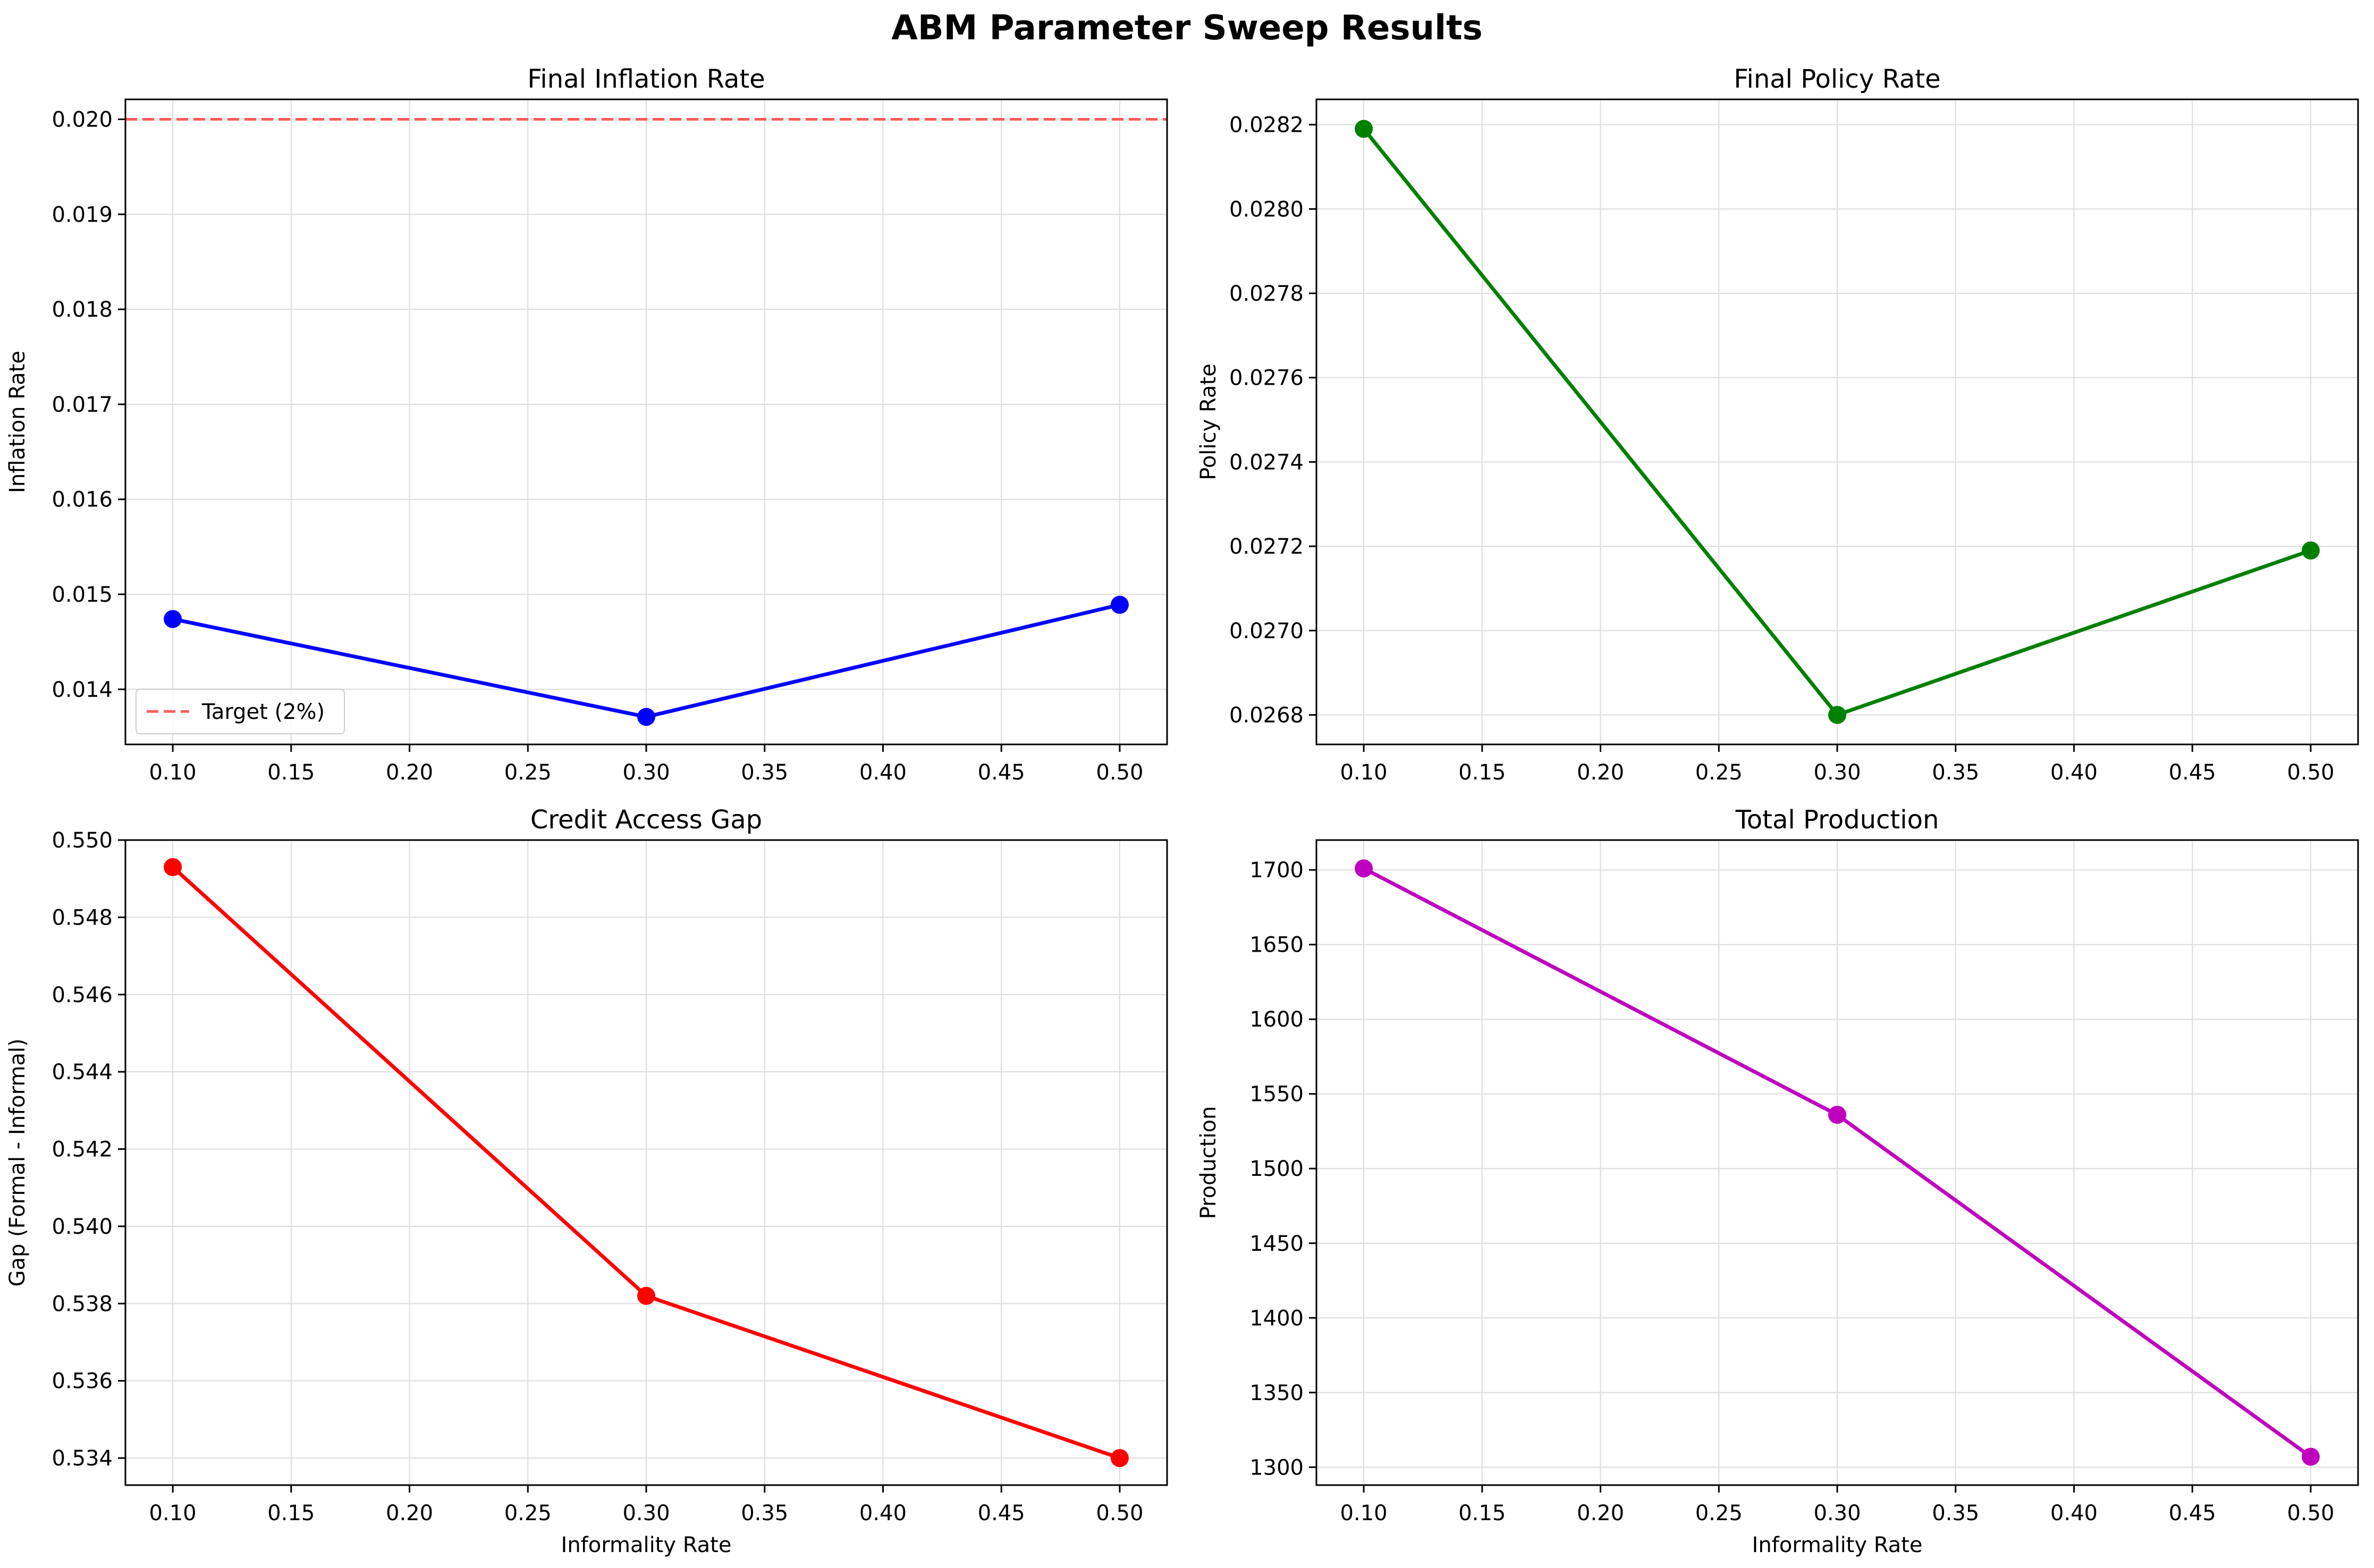 This screenshot has height=1568, width=2374. Describe the element at coordinates (1276, 1318) in the screenshot. I see `subplot-4-y-tick-label: 1400` at that location.